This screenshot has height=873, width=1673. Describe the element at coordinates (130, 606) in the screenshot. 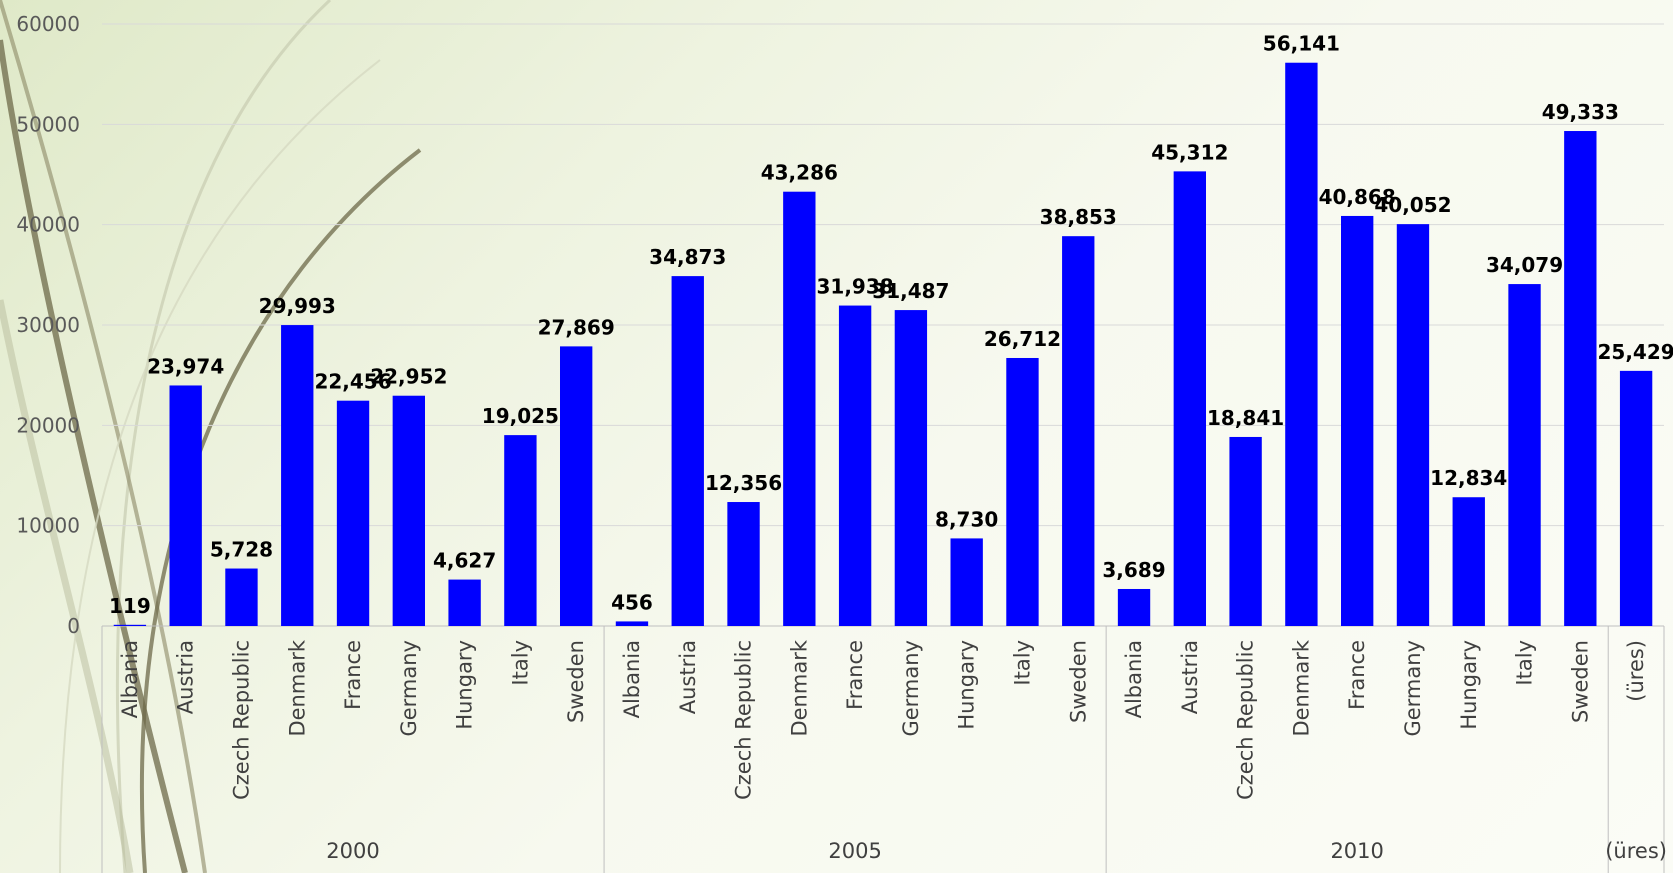

I see `data-label: 119` at that location.